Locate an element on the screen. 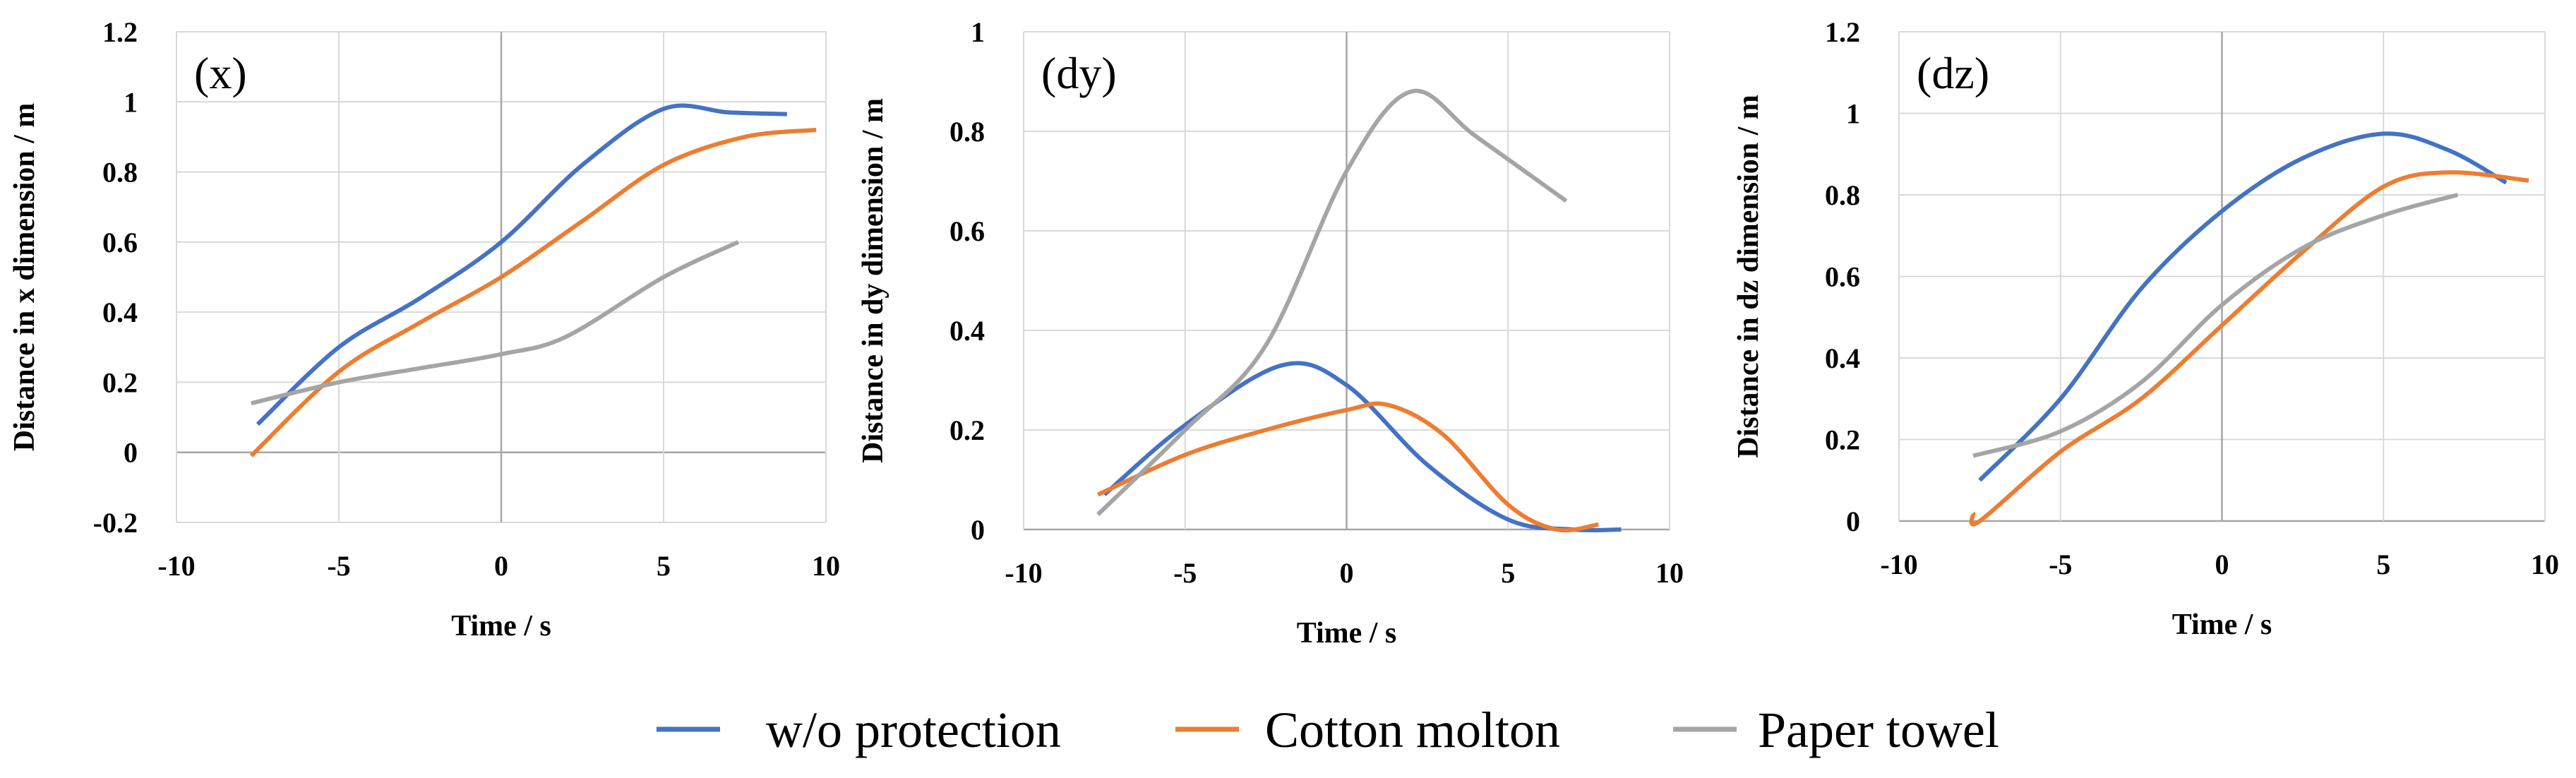  y-axis-title: Distance in dy dimension / m is located at coordinates (873, 280).